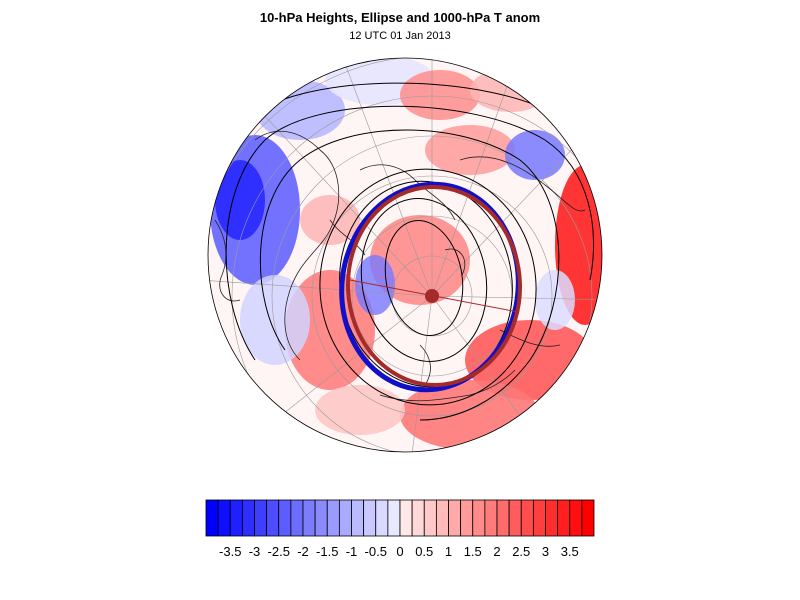 This screenshot has height=600, width=800. Describe the element at coordinates (279, 551) in the screenshot. I see `colorbar-tick-label: -2.5` at that location.